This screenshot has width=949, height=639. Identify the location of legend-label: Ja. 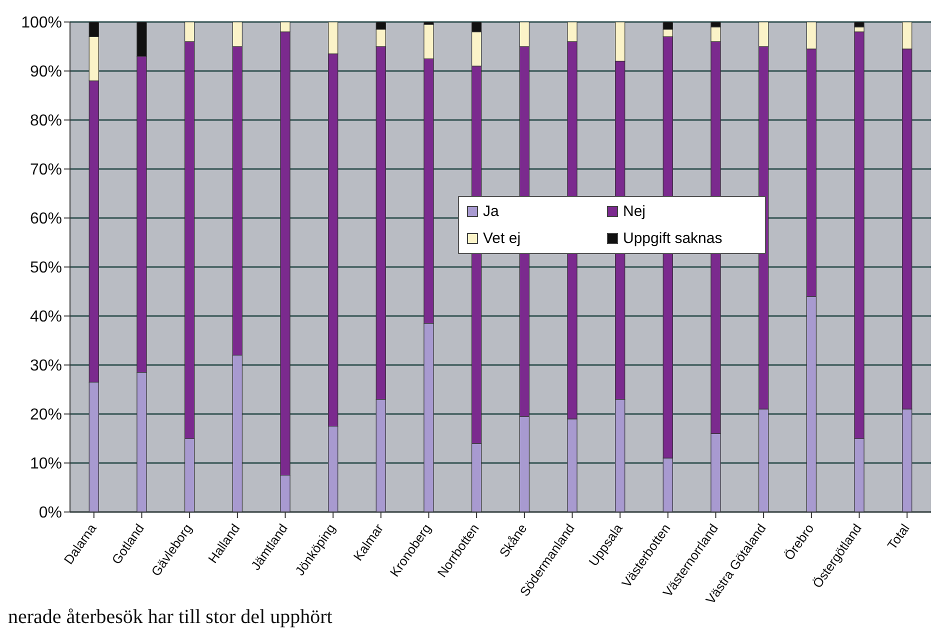
(491, 211).